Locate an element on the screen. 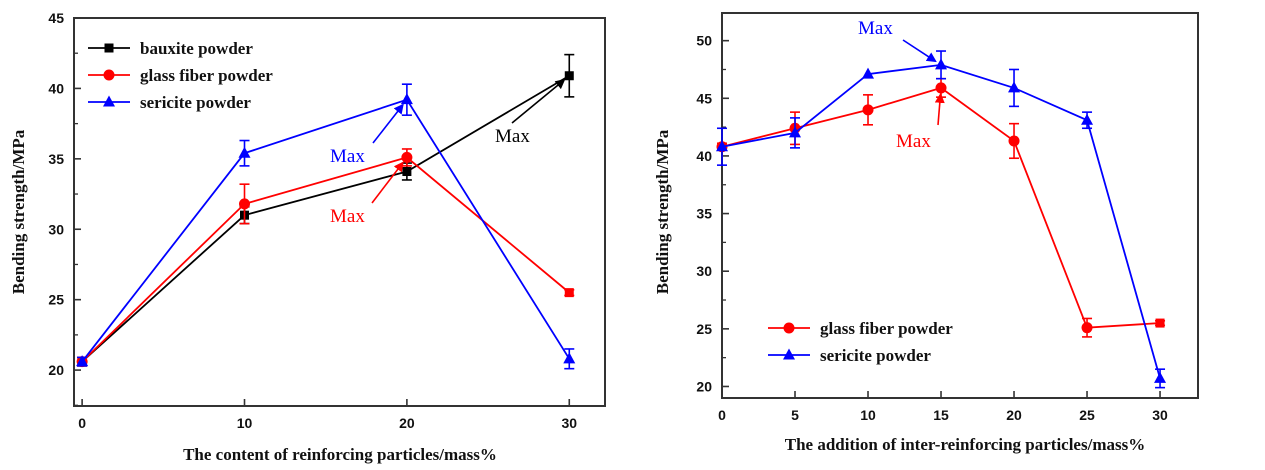 The height and width of the screenshot is (470, 1265). x-tick-label: 15 is located at coordinates (941, 415).